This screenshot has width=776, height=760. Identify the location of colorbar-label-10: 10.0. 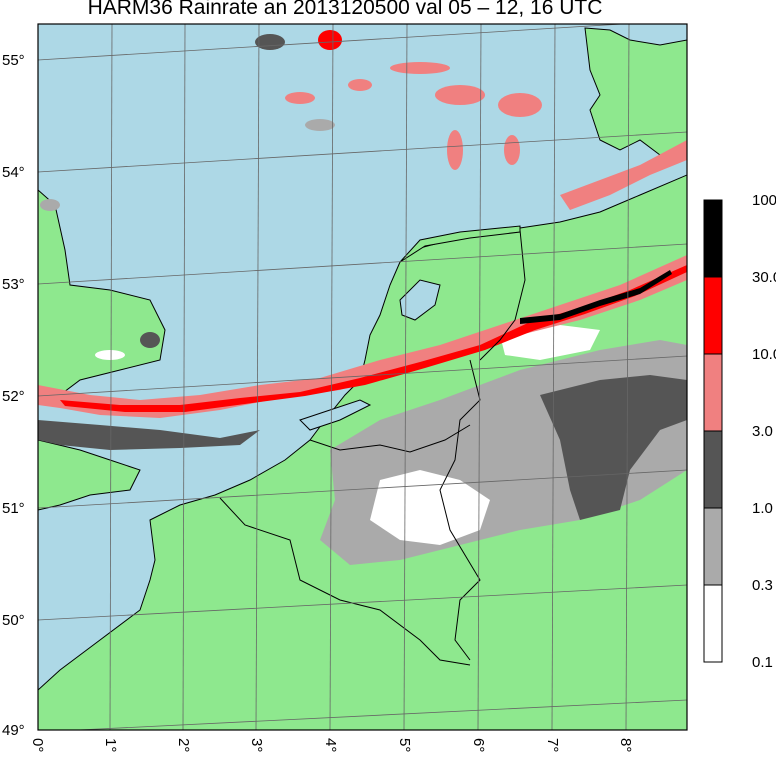
(764, 354).